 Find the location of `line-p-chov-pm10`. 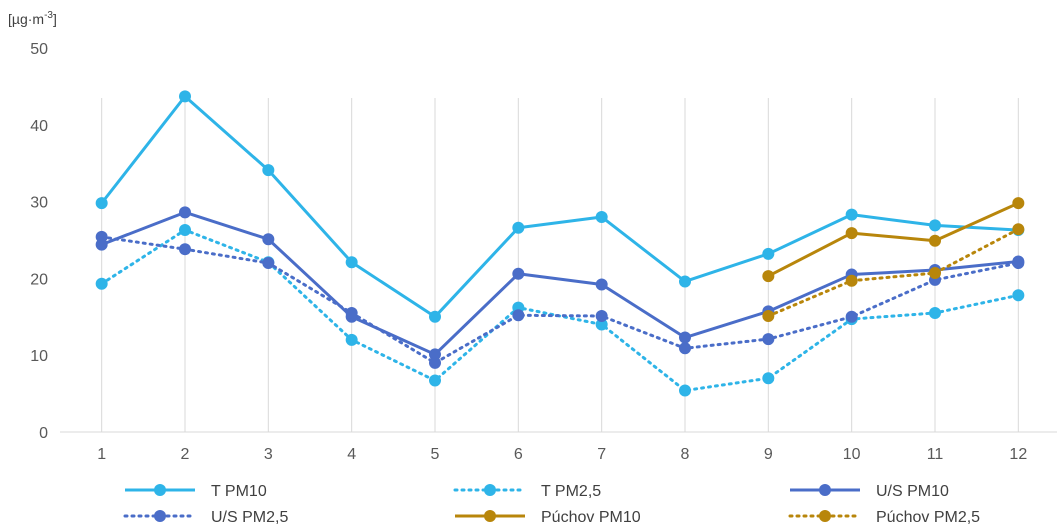

line-p-chov-pm10 is located at coordinates (893, 239).